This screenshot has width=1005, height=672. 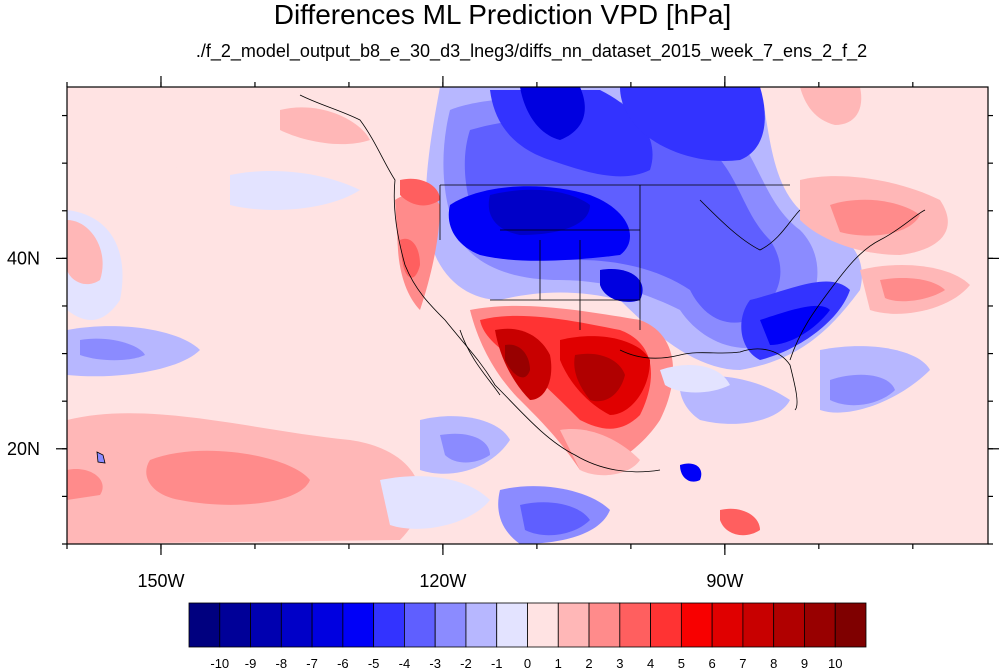 I want to click on colorbar-label: -1, so click(x=497, y=663).